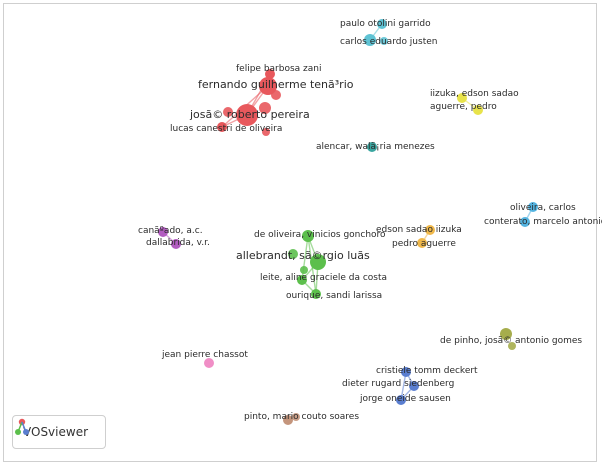 The width and height of the screenshot is (602, 467). I want to click on network-node-canado, so click(163, 232).